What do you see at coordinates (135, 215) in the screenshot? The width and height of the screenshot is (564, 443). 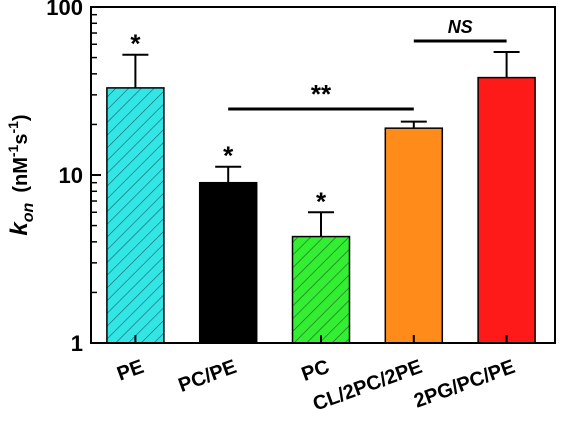 I see `bar-pe` at bounding box center [135, 215].